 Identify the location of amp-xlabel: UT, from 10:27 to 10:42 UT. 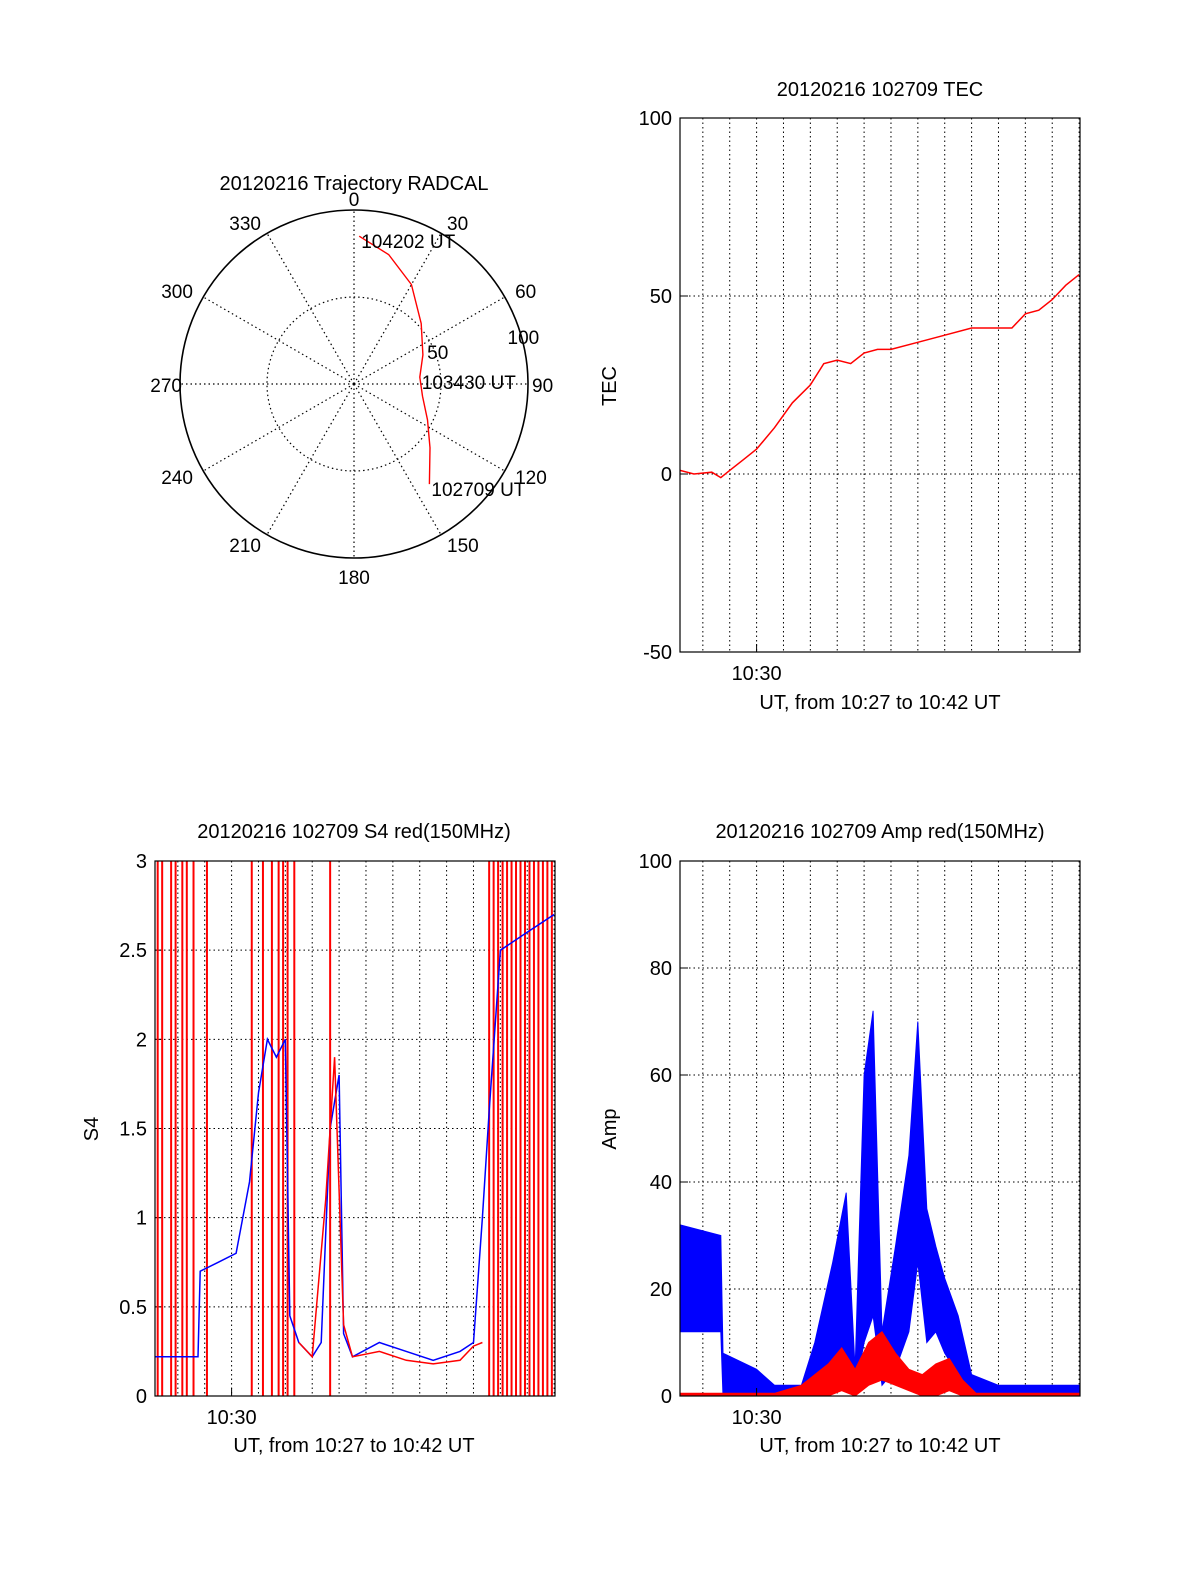
(879, 1446).